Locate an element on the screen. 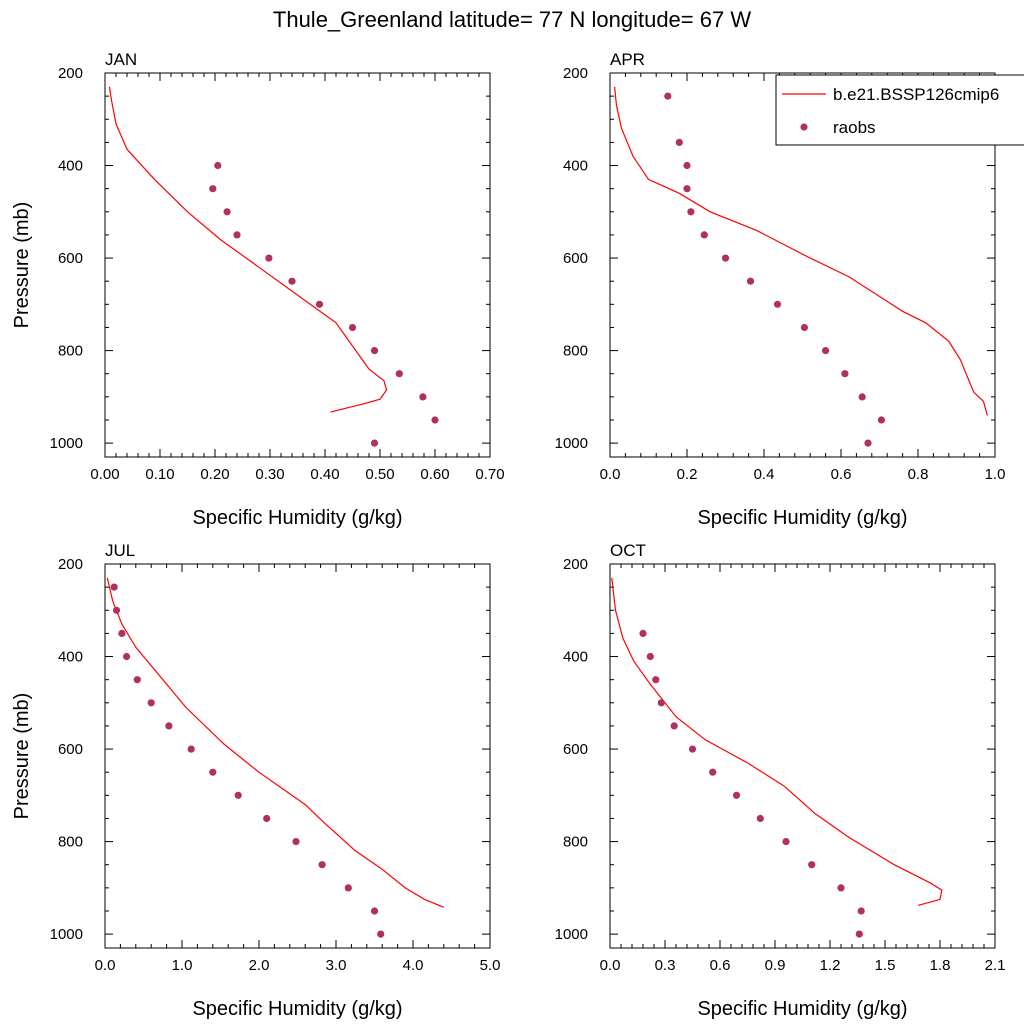 Image resolution: width=1024 pixels, height=1024 pixels. x-tick-label: 0.4 is located at coordinates (764, 474).